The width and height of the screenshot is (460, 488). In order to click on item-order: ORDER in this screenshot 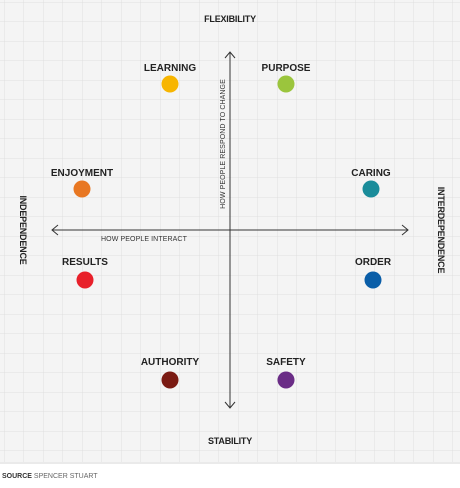, I will do `click(373, 273)`.